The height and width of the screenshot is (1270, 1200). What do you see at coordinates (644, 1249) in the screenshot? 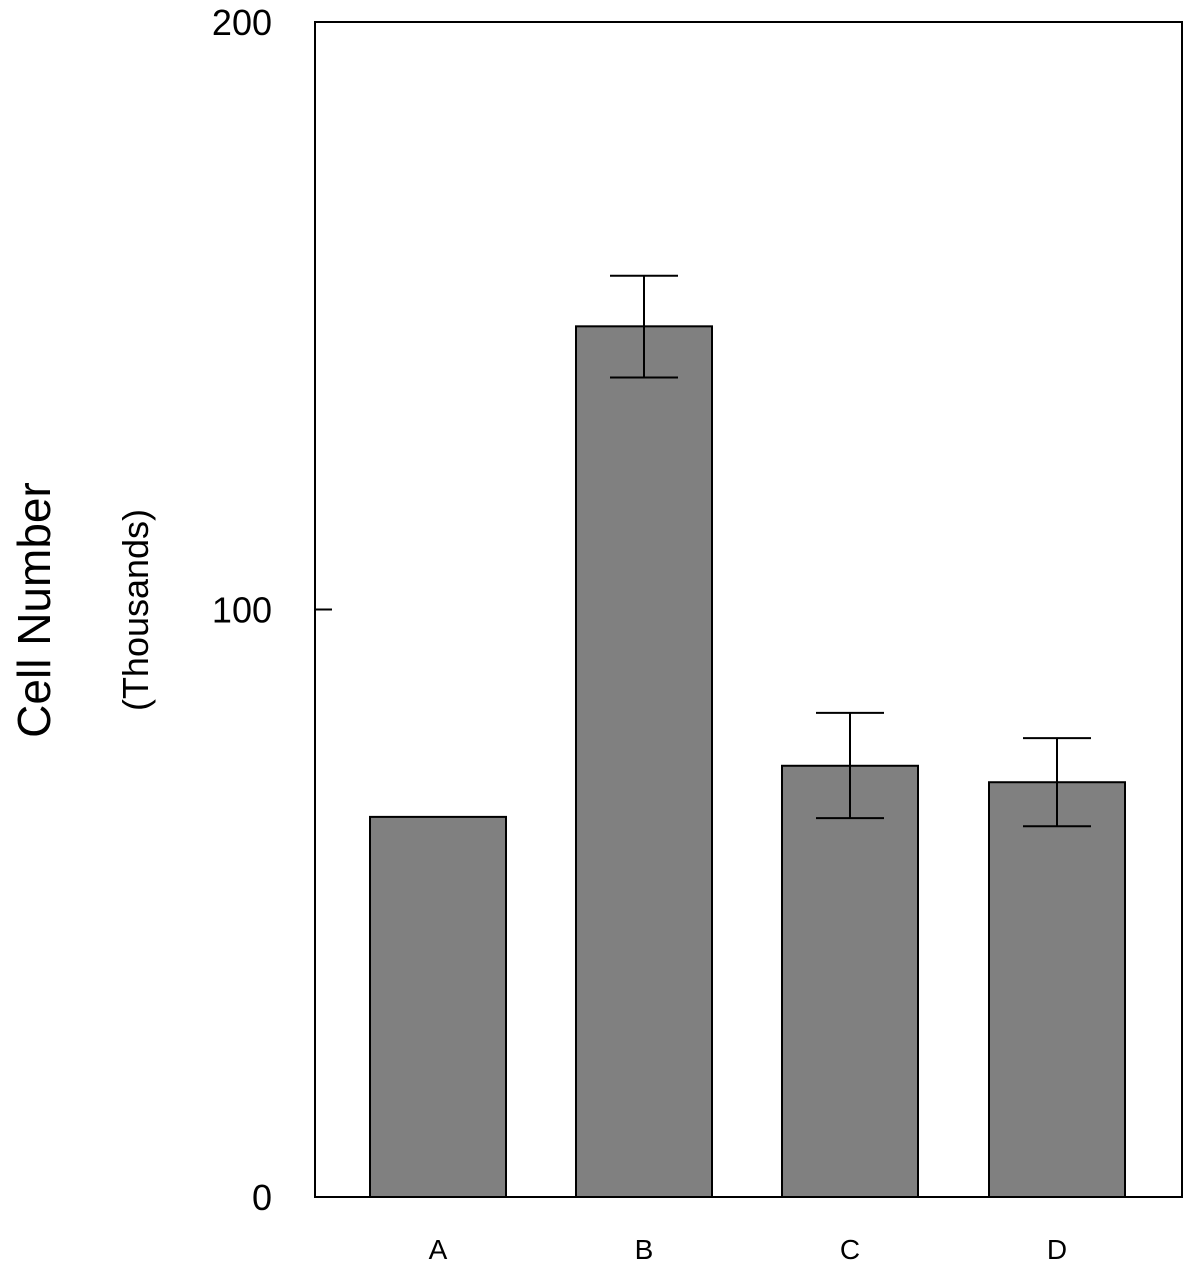
I see `x-category-label: B` at bounding box center [644, 1249].